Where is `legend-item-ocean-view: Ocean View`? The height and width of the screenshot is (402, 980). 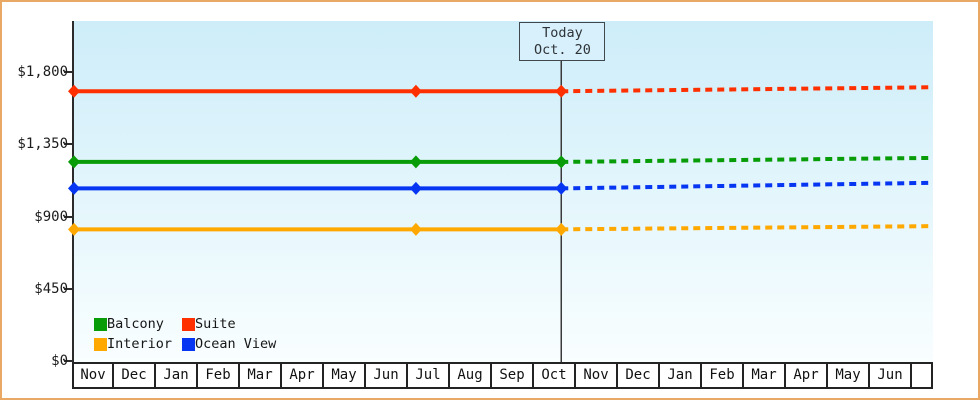 legend-item-ocean-view: Ocean View is located at coordinates (229, 344).